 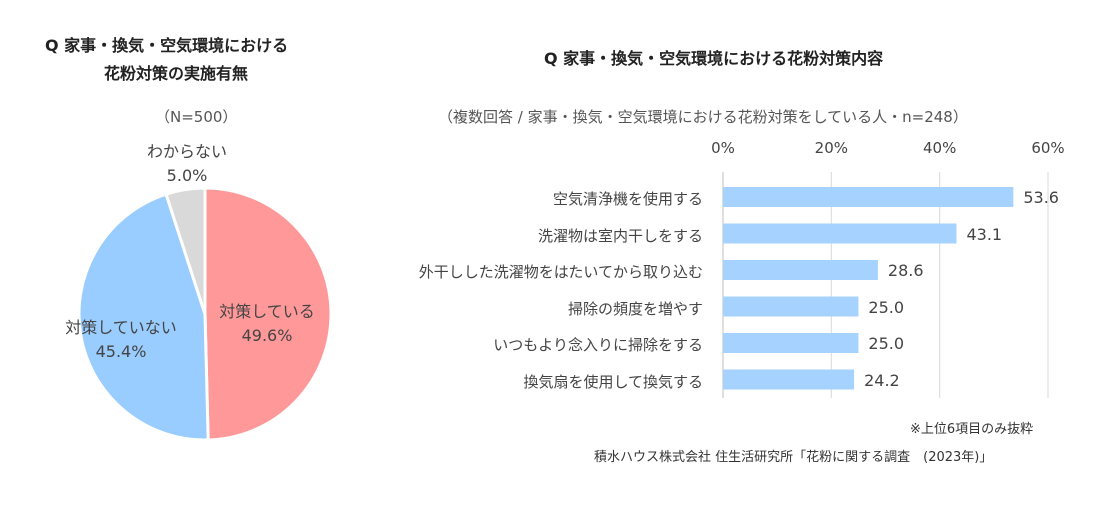 What do you see at coordinates (984, 234) in the screenshot?
I see `bar-value-label: 43.1` at bounding box center [984, 234].